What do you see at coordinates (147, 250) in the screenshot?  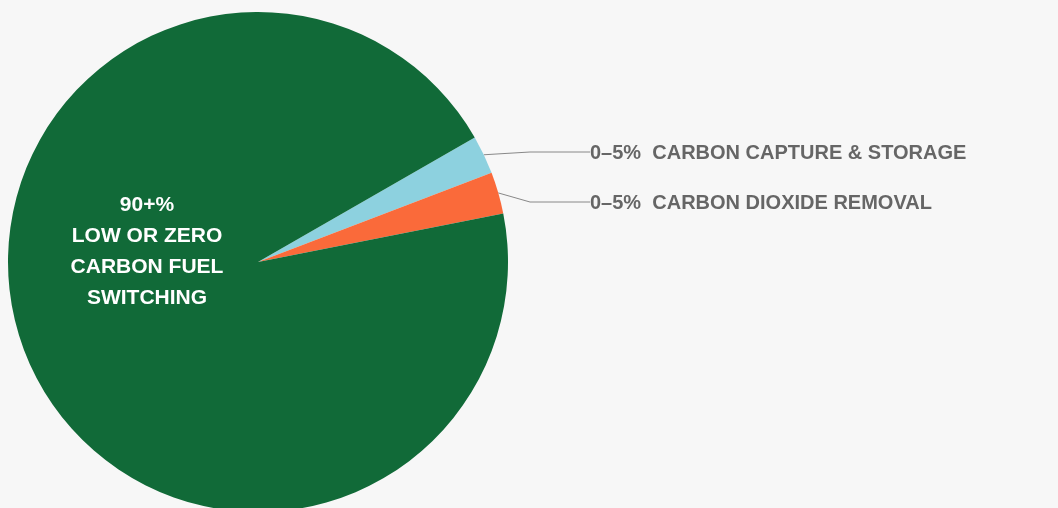 I see `slice-label: 90+% LOW OR ZERO CARBON FUEL SWITCHING` at bounding box center [147, 250].